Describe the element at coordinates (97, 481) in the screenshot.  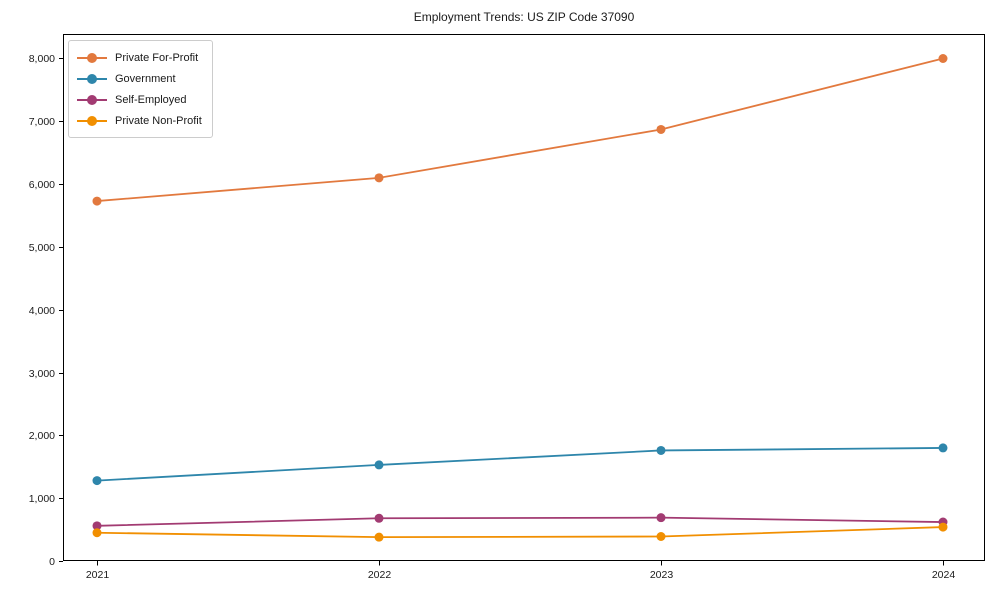
I see `data-point-government-2021` at that location.